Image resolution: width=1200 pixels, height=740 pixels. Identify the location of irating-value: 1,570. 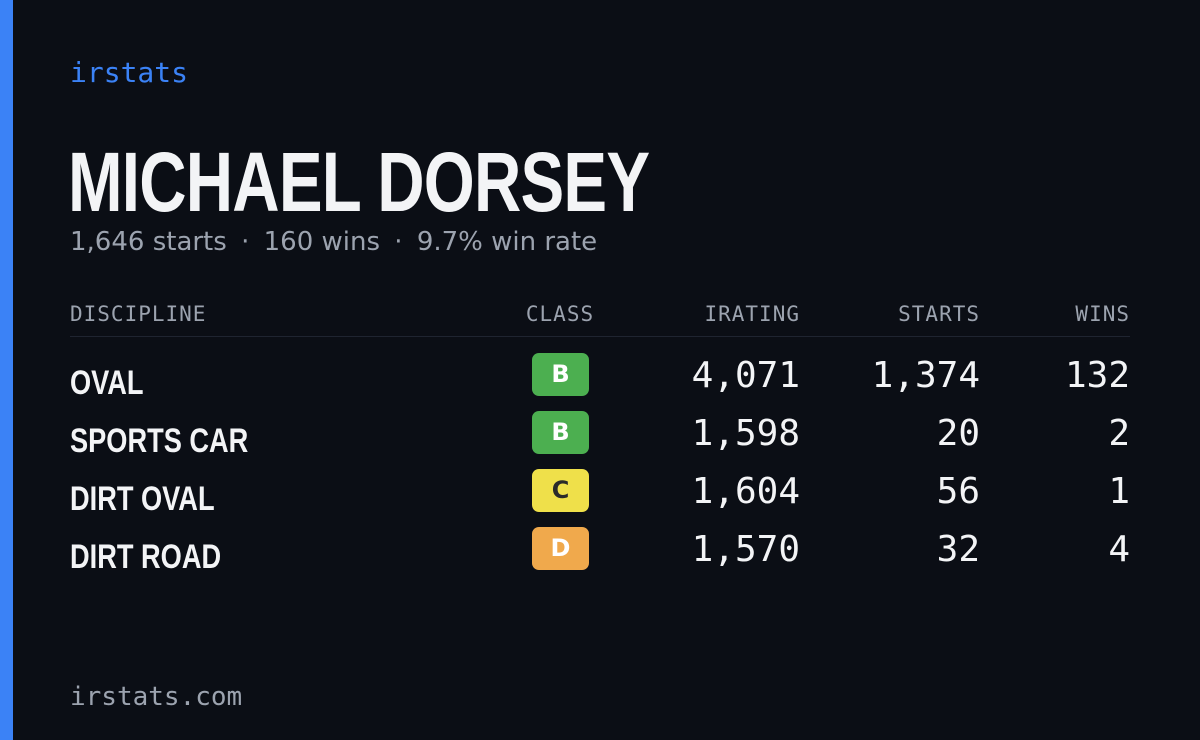
(745, 549).